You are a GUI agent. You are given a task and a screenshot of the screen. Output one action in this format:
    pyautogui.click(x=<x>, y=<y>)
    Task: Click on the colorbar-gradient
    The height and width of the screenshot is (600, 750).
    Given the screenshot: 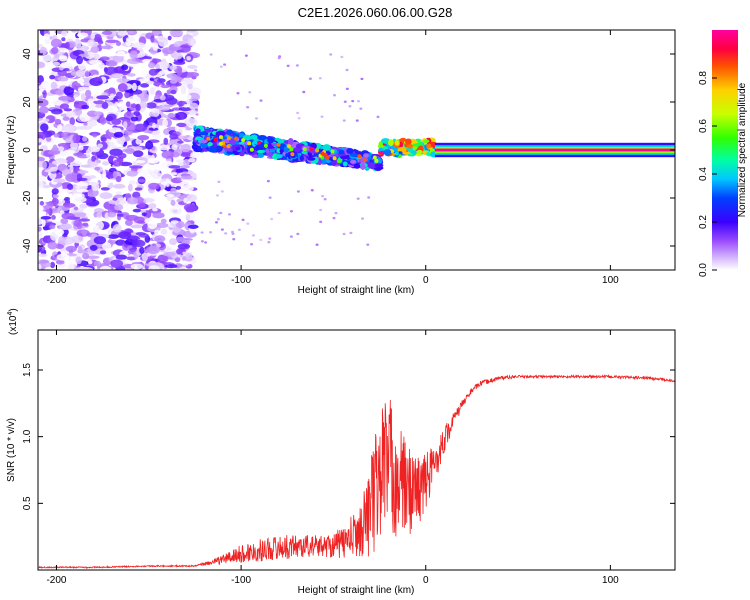 What is the action you would take?
    pyautogui.click(x=725, y=150)
    